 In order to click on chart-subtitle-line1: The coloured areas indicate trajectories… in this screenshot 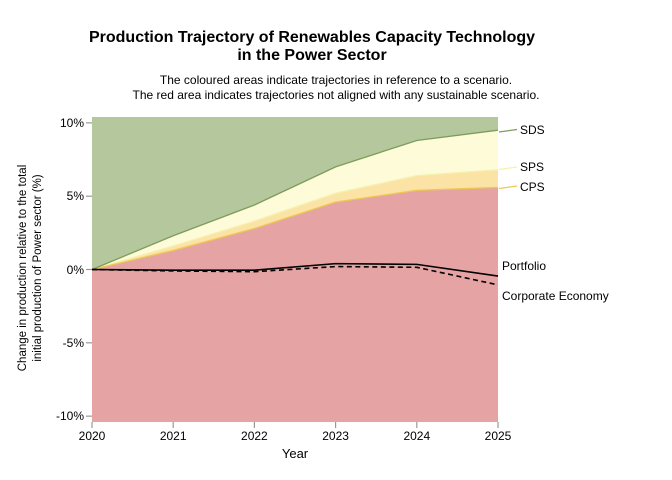, I will do `click(336, 80)`.